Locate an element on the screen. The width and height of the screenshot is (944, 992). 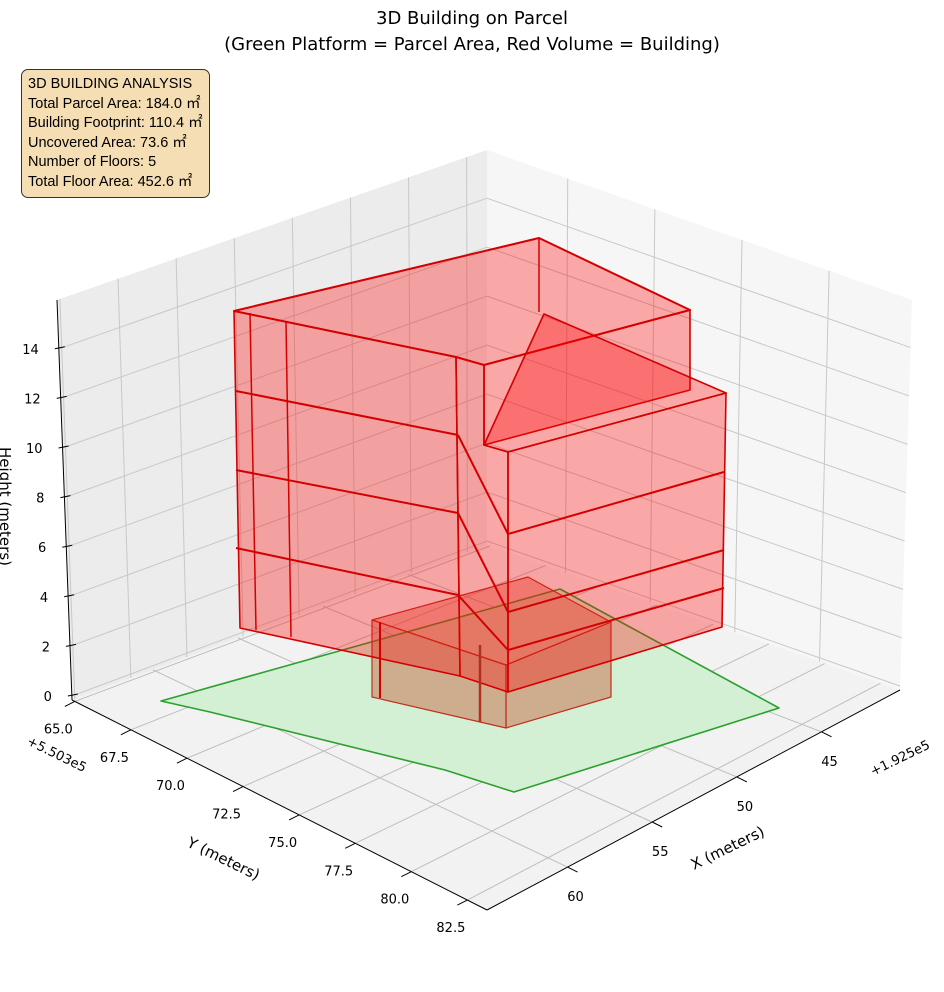
building-left-face is located at coordinates (347, 493).